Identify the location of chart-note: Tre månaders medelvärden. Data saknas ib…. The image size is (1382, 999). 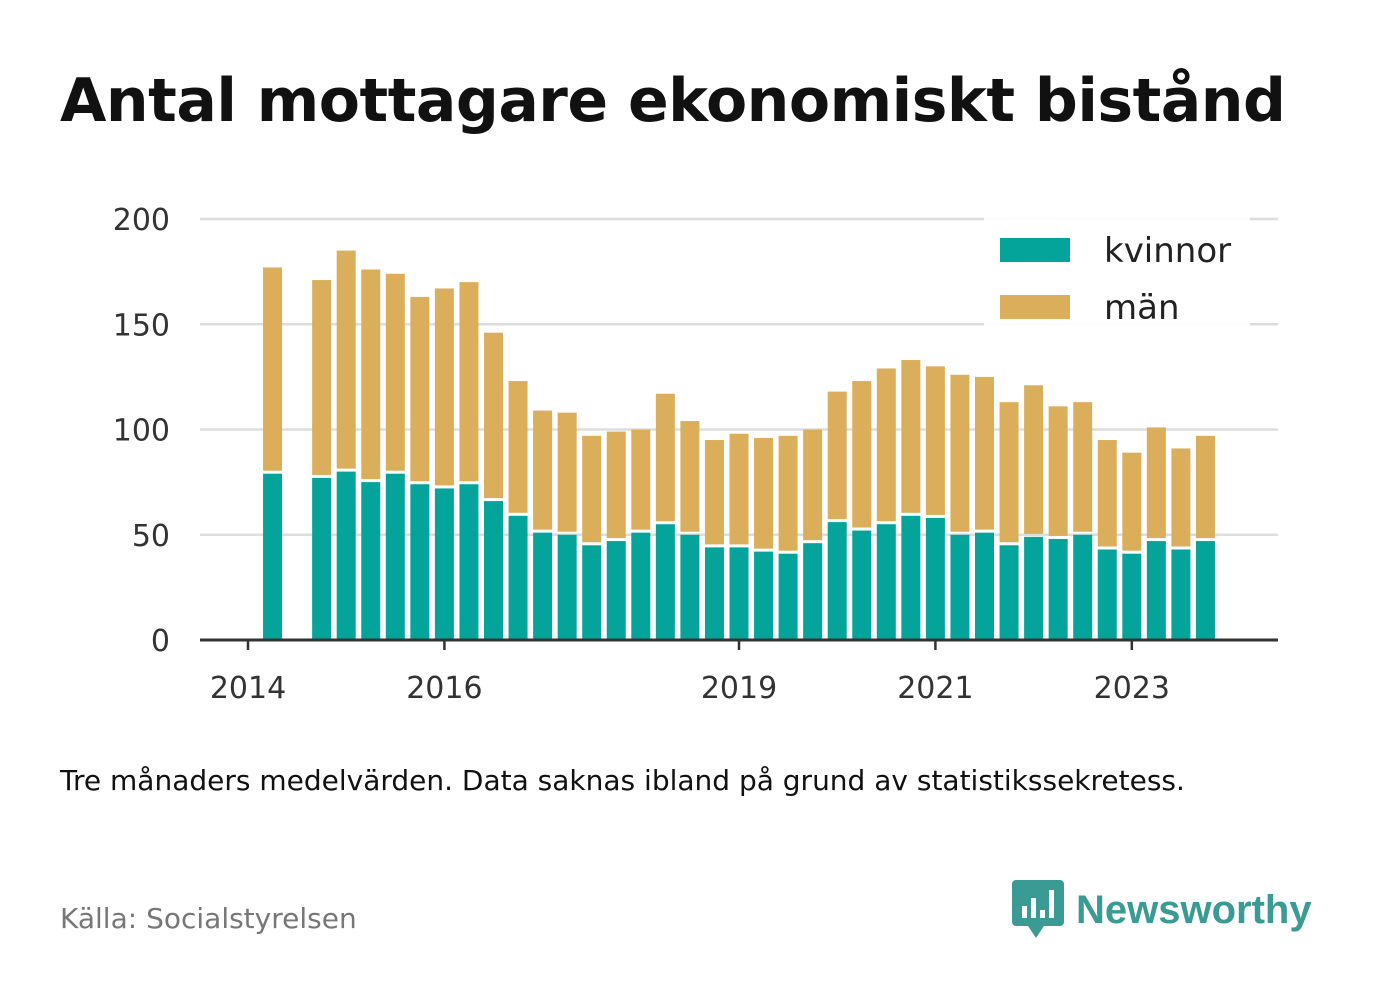
(622, 780).